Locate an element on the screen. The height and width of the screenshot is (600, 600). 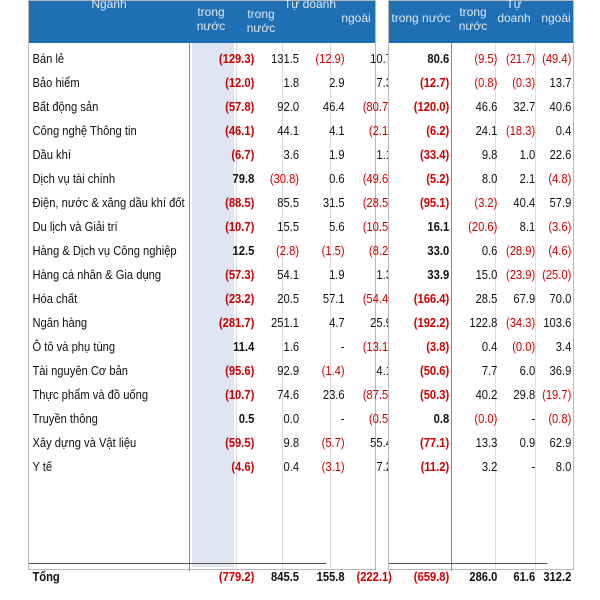
table-row: 33.9 15.0 (23.9) (25.0) is located at coordinates (480, 275).